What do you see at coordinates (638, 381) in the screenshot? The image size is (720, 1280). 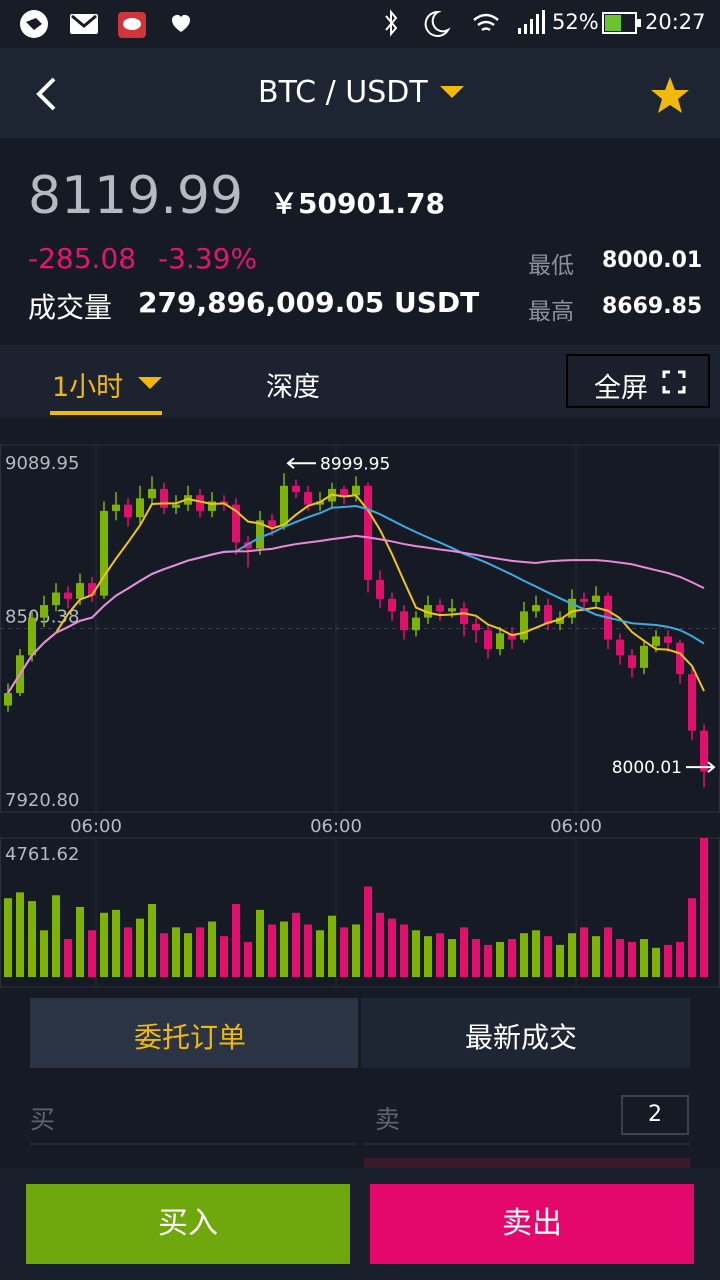 I see `fullscreen-button: 全屏` at bounding box center [638, 381].